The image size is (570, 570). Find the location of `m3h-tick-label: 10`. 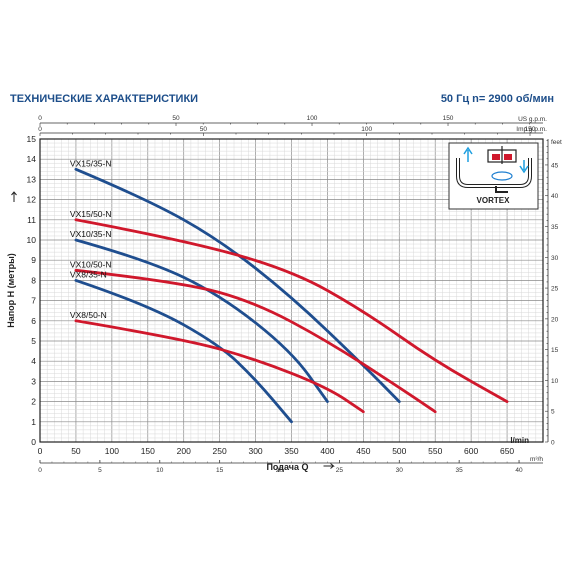

m3h-tick-label: 10 is located at coordinates (160, 470).